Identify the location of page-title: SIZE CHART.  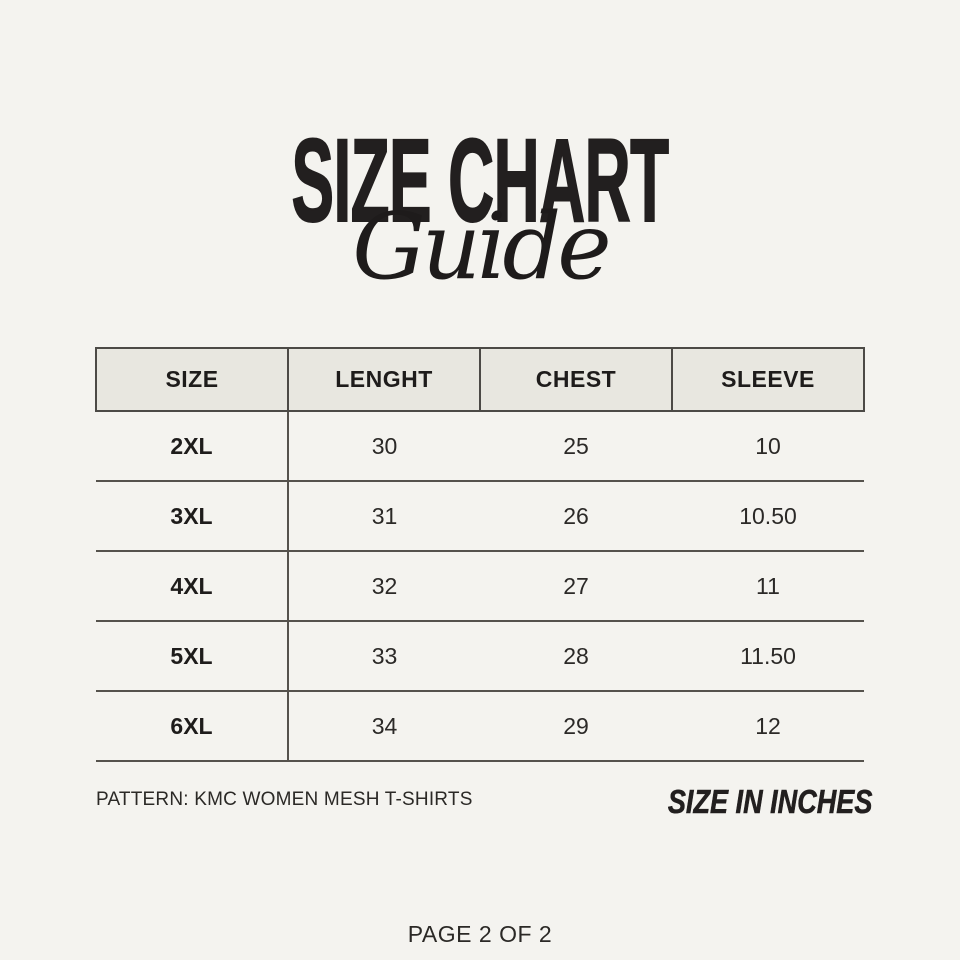
(480, 181).